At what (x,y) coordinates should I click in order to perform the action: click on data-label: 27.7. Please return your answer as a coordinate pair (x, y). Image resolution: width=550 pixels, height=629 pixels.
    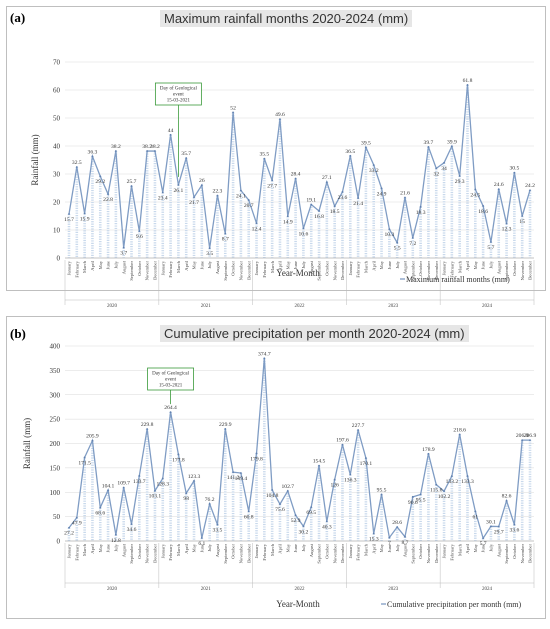
    Looking at the image, I should click on (272, 186).